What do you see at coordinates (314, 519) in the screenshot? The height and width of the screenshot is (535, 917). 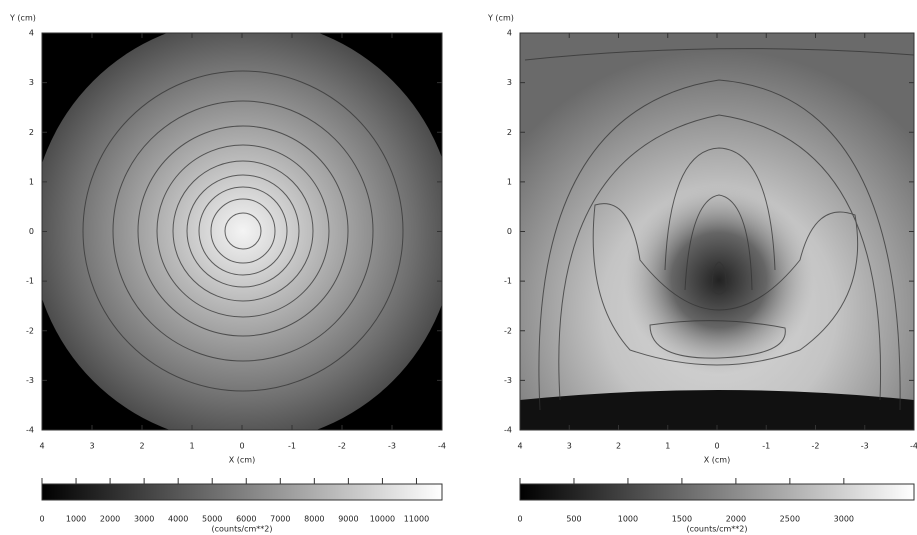 I see `colorbar-tick-label: 8000` at bounding box center [314, 519].